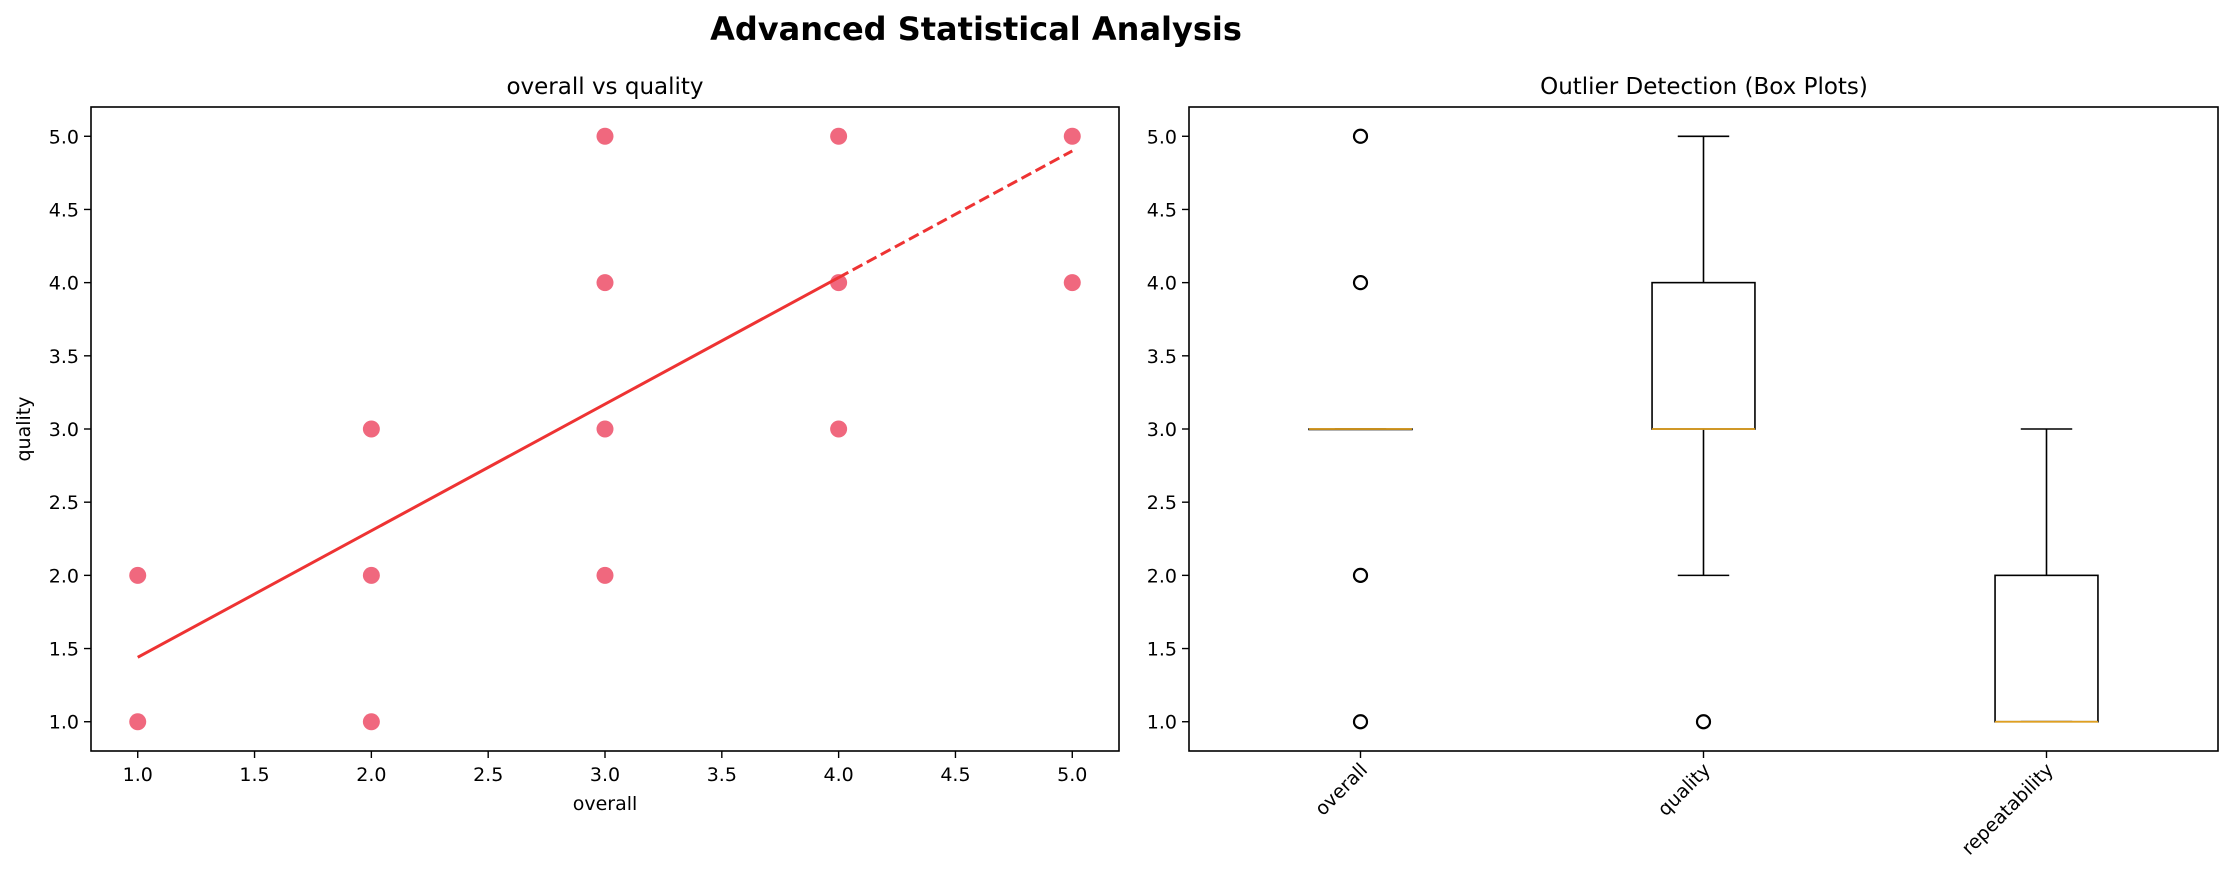 This screenshot has width=2233, height=888. Describe the element at coordinates (2008, 809) in the screenshot. I see `x-tick-label: repeatability` at that location.